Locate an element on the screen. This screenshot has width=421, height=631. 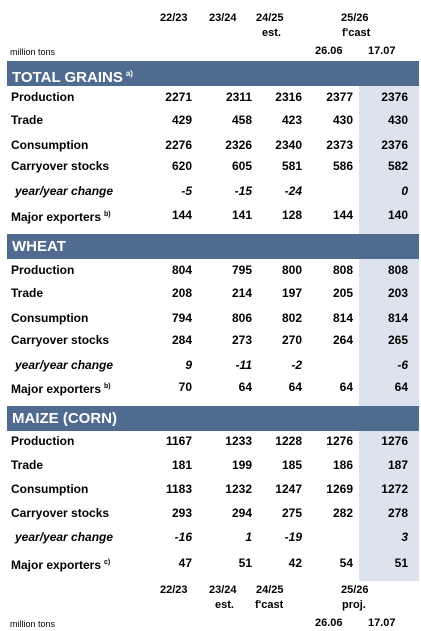
table-cell-col-5: 265 is located at coordinates (397, 340).